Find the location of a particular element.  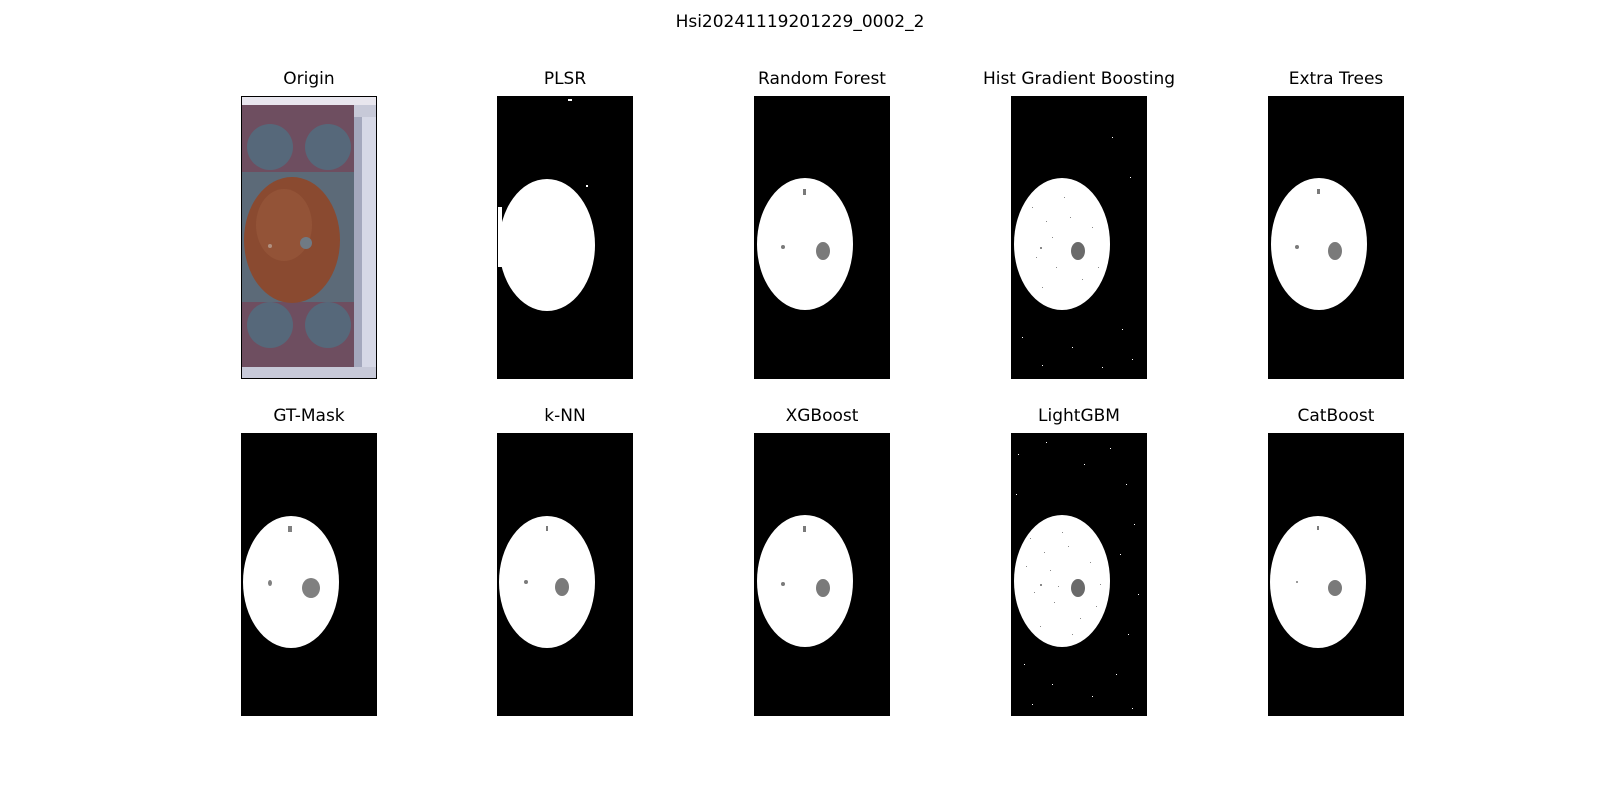

mask-catboost-graphic is located at coordinates (1318, 582).